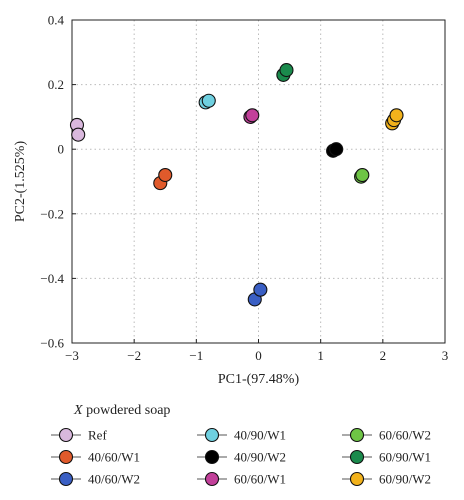 This screenshot has width=464, height=500. I want to click on legend-item: 60/90/W1, so click(386, 457).